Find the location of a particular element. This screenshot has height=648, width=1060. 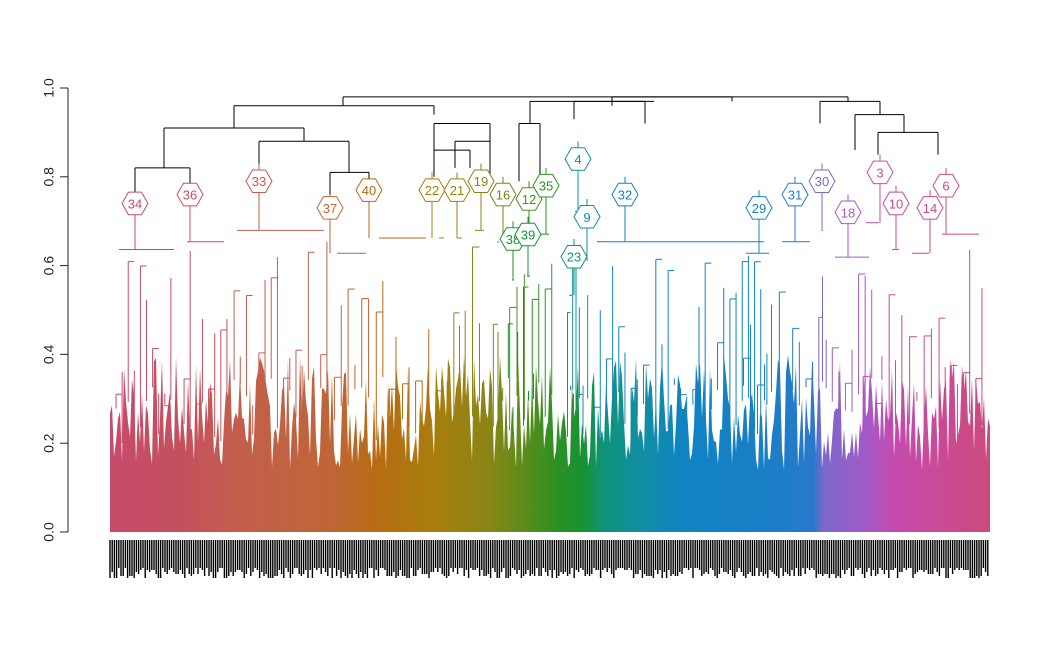

cluster-label-text: 36 is located at coordinates (190, 195).